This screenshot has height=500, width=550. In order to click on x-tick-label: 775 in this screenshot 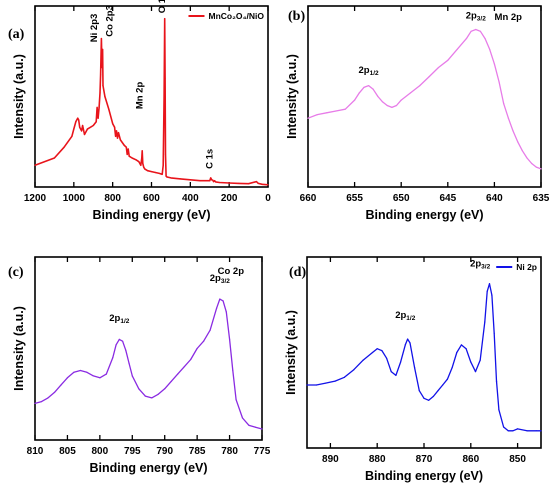, I will do `click(262, 451)`.